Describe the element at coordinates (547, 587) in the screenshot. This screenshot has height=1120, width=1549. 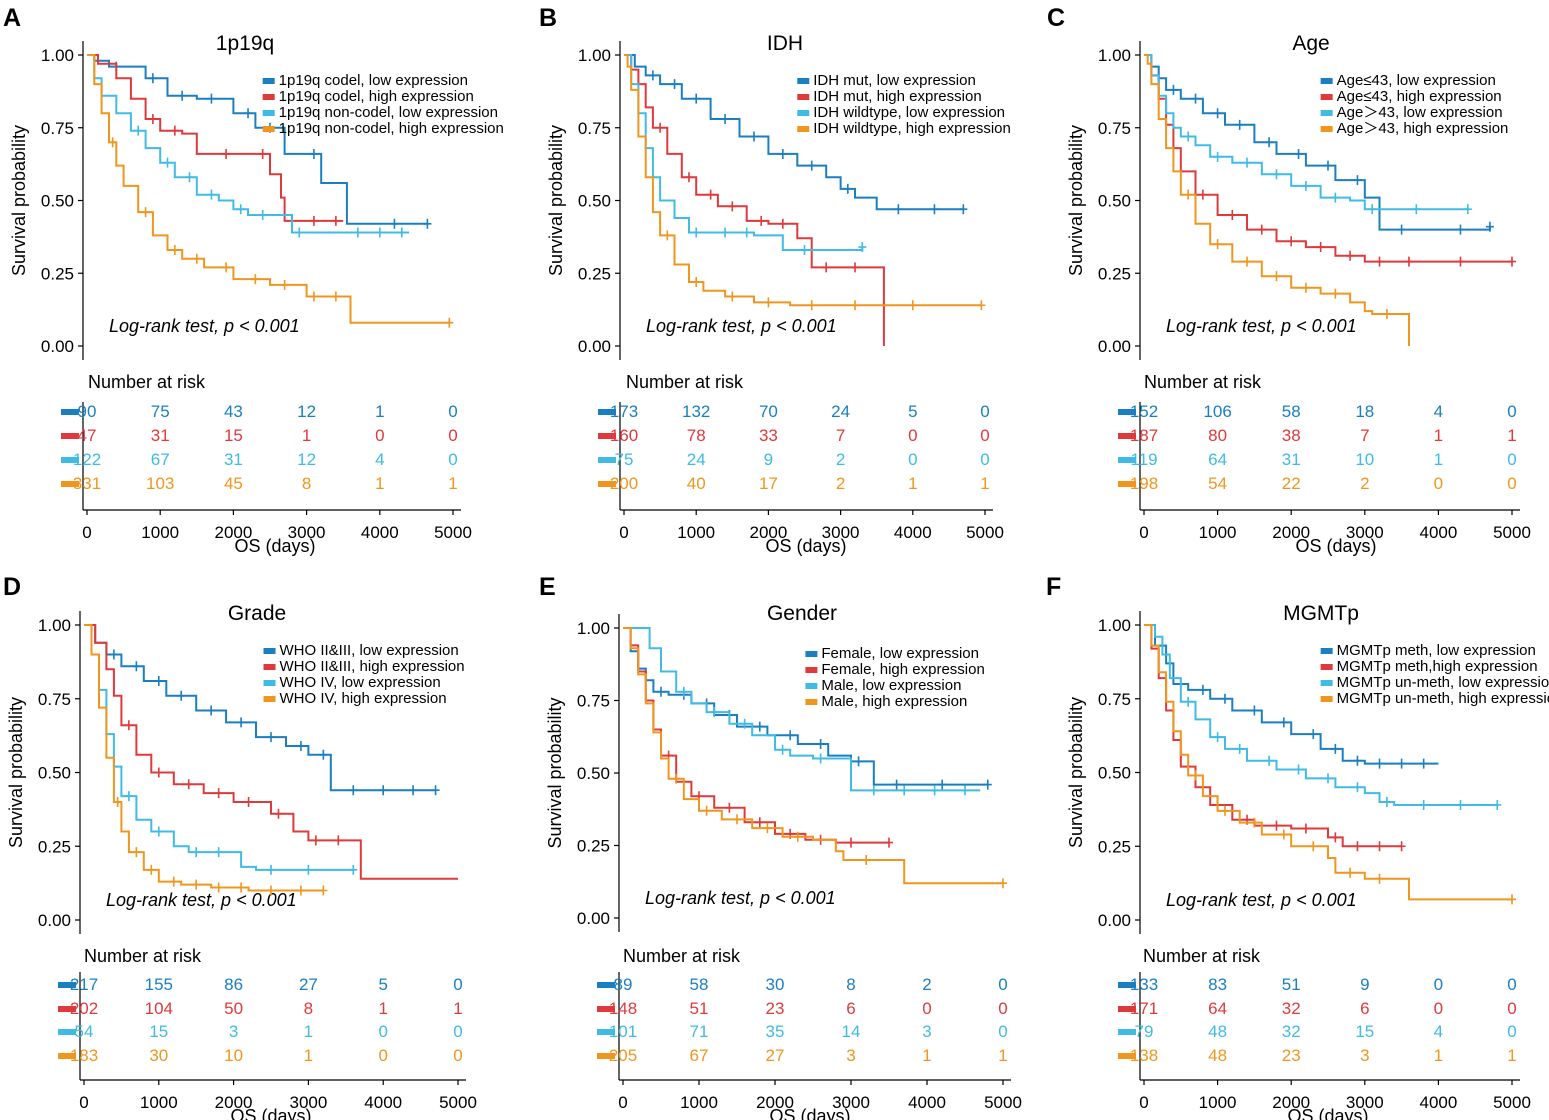
I see `panel-letter: E` at that location.